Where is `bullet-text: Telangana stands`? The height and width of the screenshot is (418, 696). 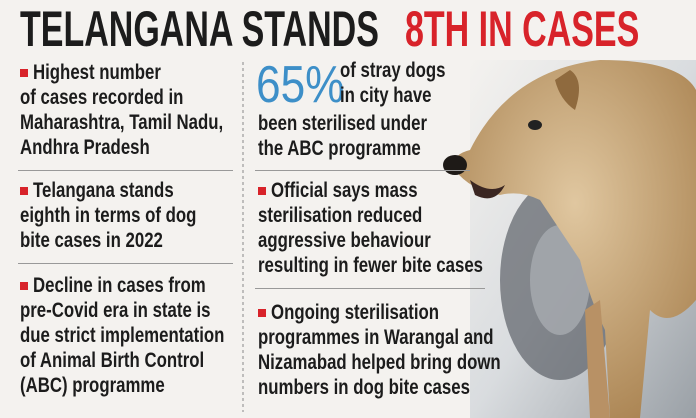 bullet-text: Telangana stands is located at coordinates (103, 190).